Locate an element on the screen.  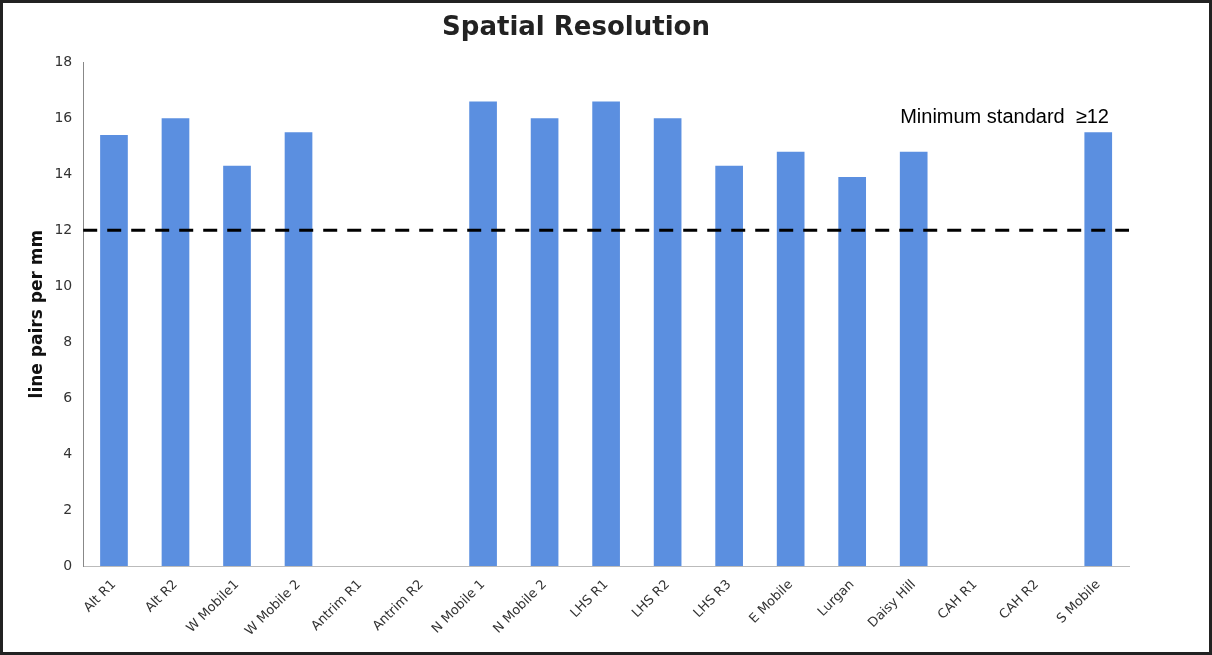
y-tick-label: 12 is located at coordinates (63, 228).